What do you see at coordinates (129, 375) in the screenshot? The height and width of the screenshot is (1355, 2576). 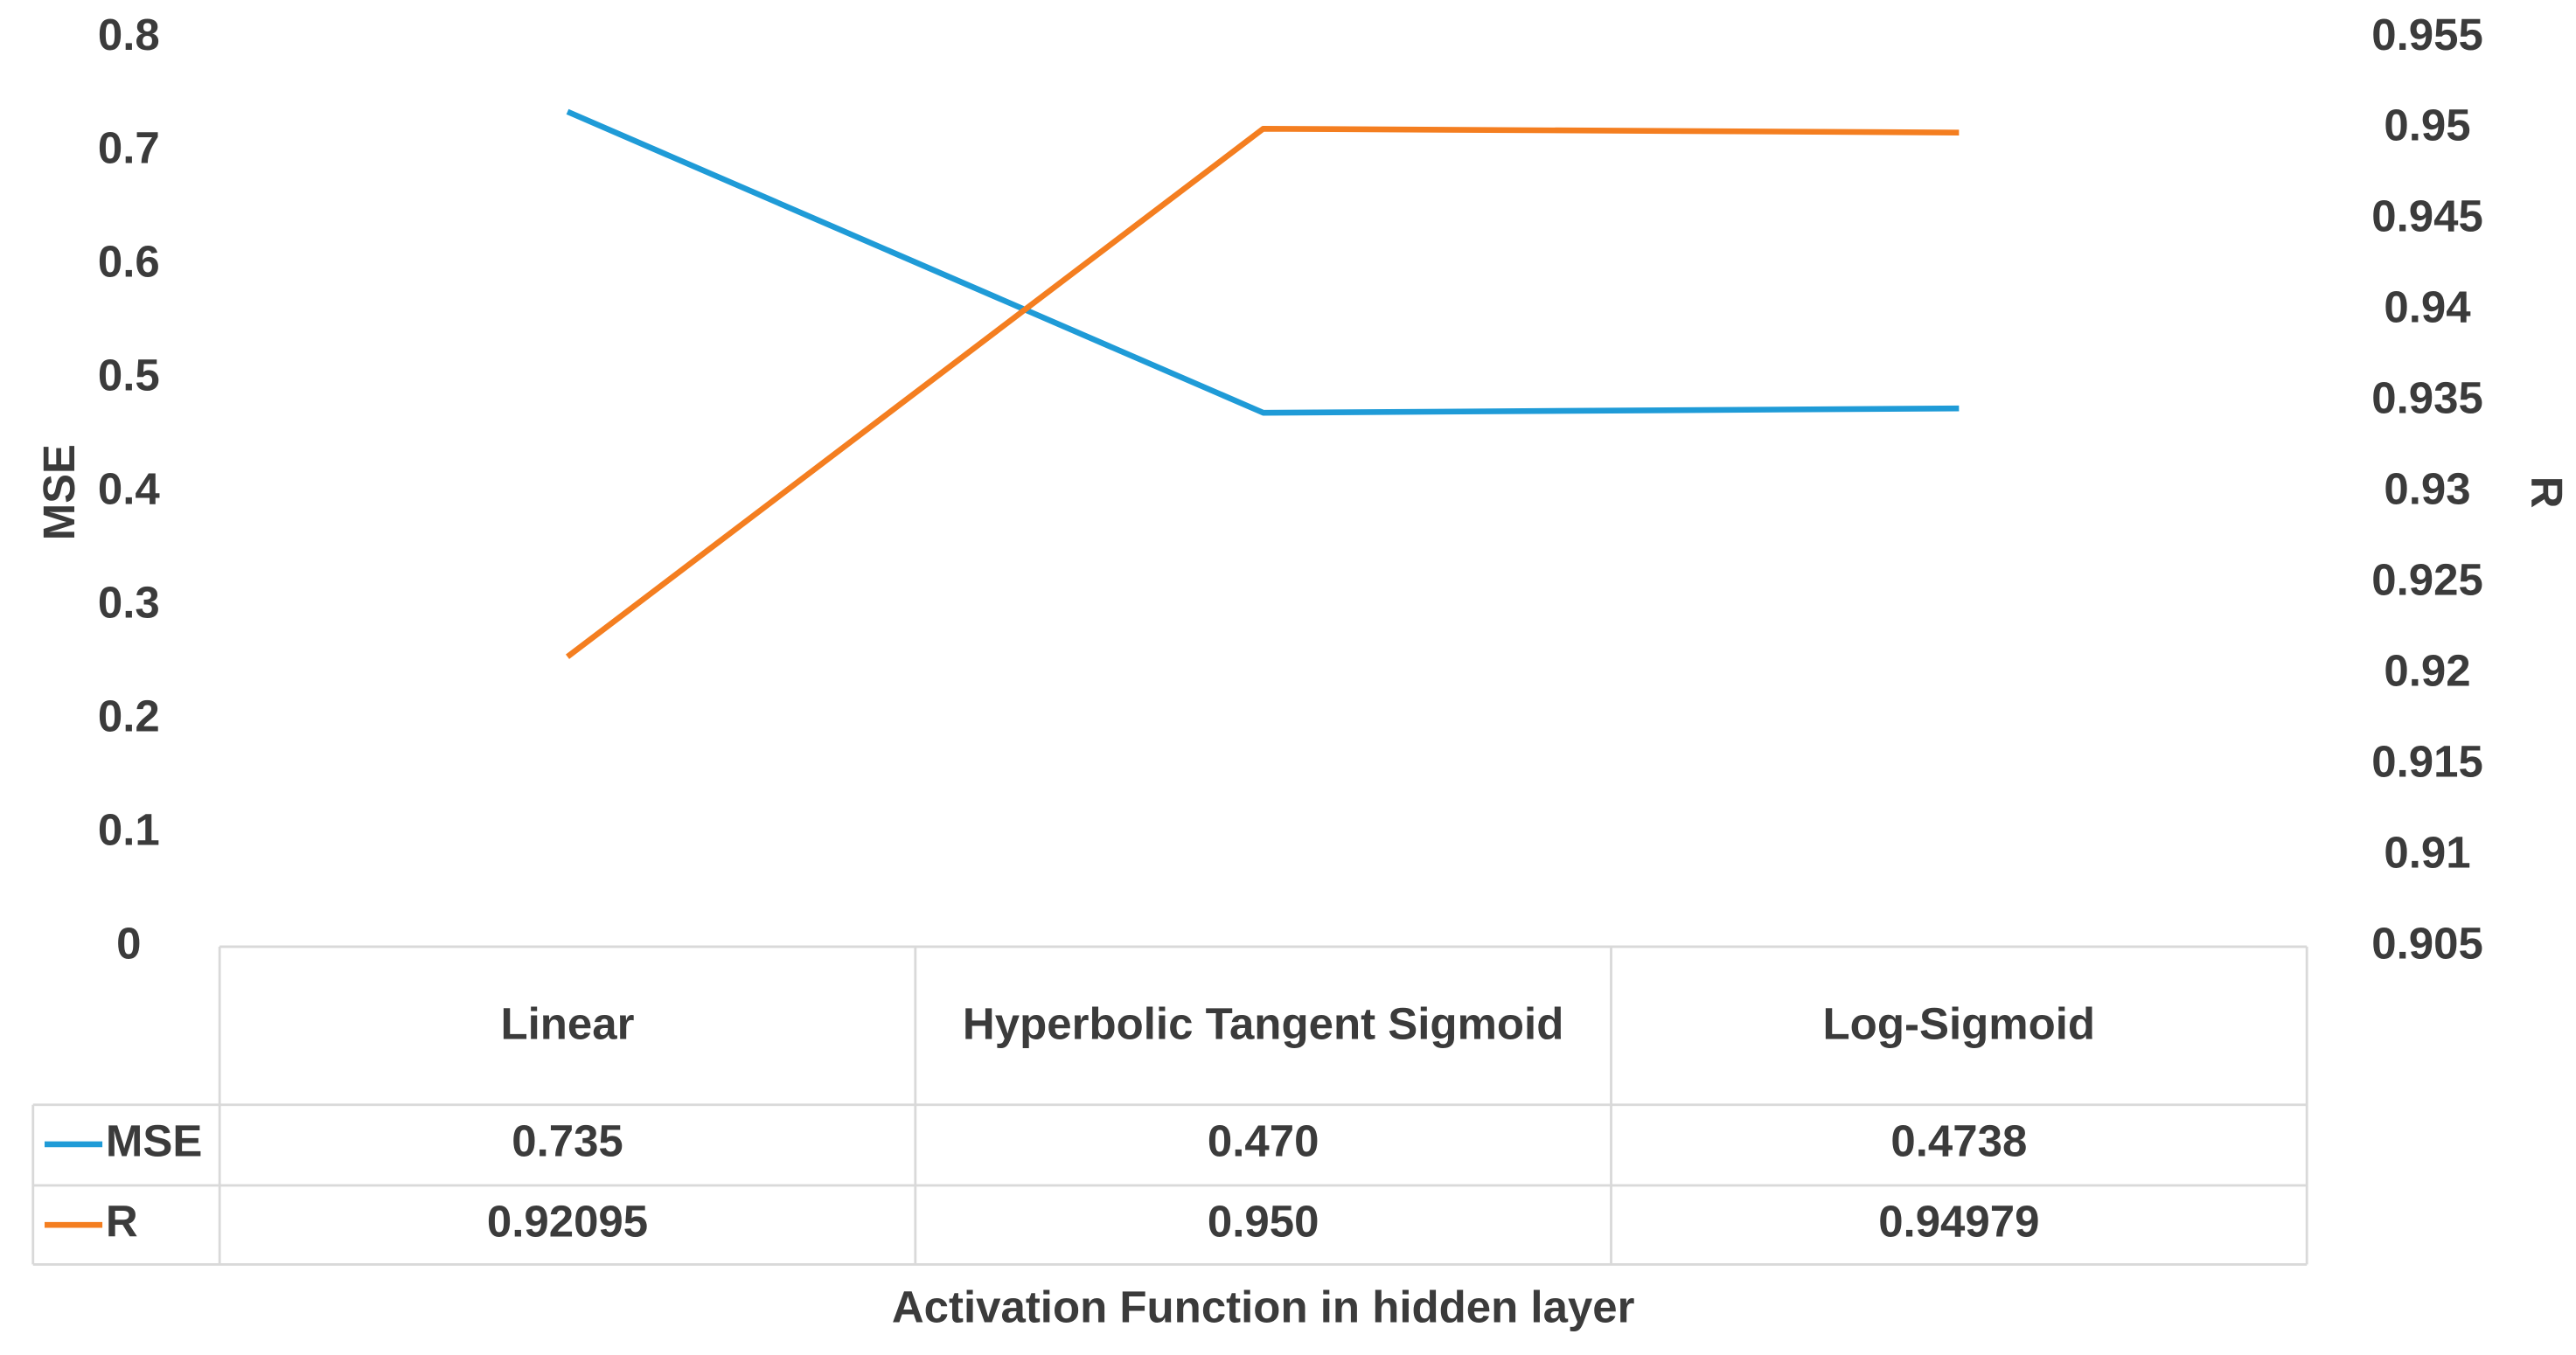 I see `y-tick-label: 0.5` at bounding box center [129, 375].